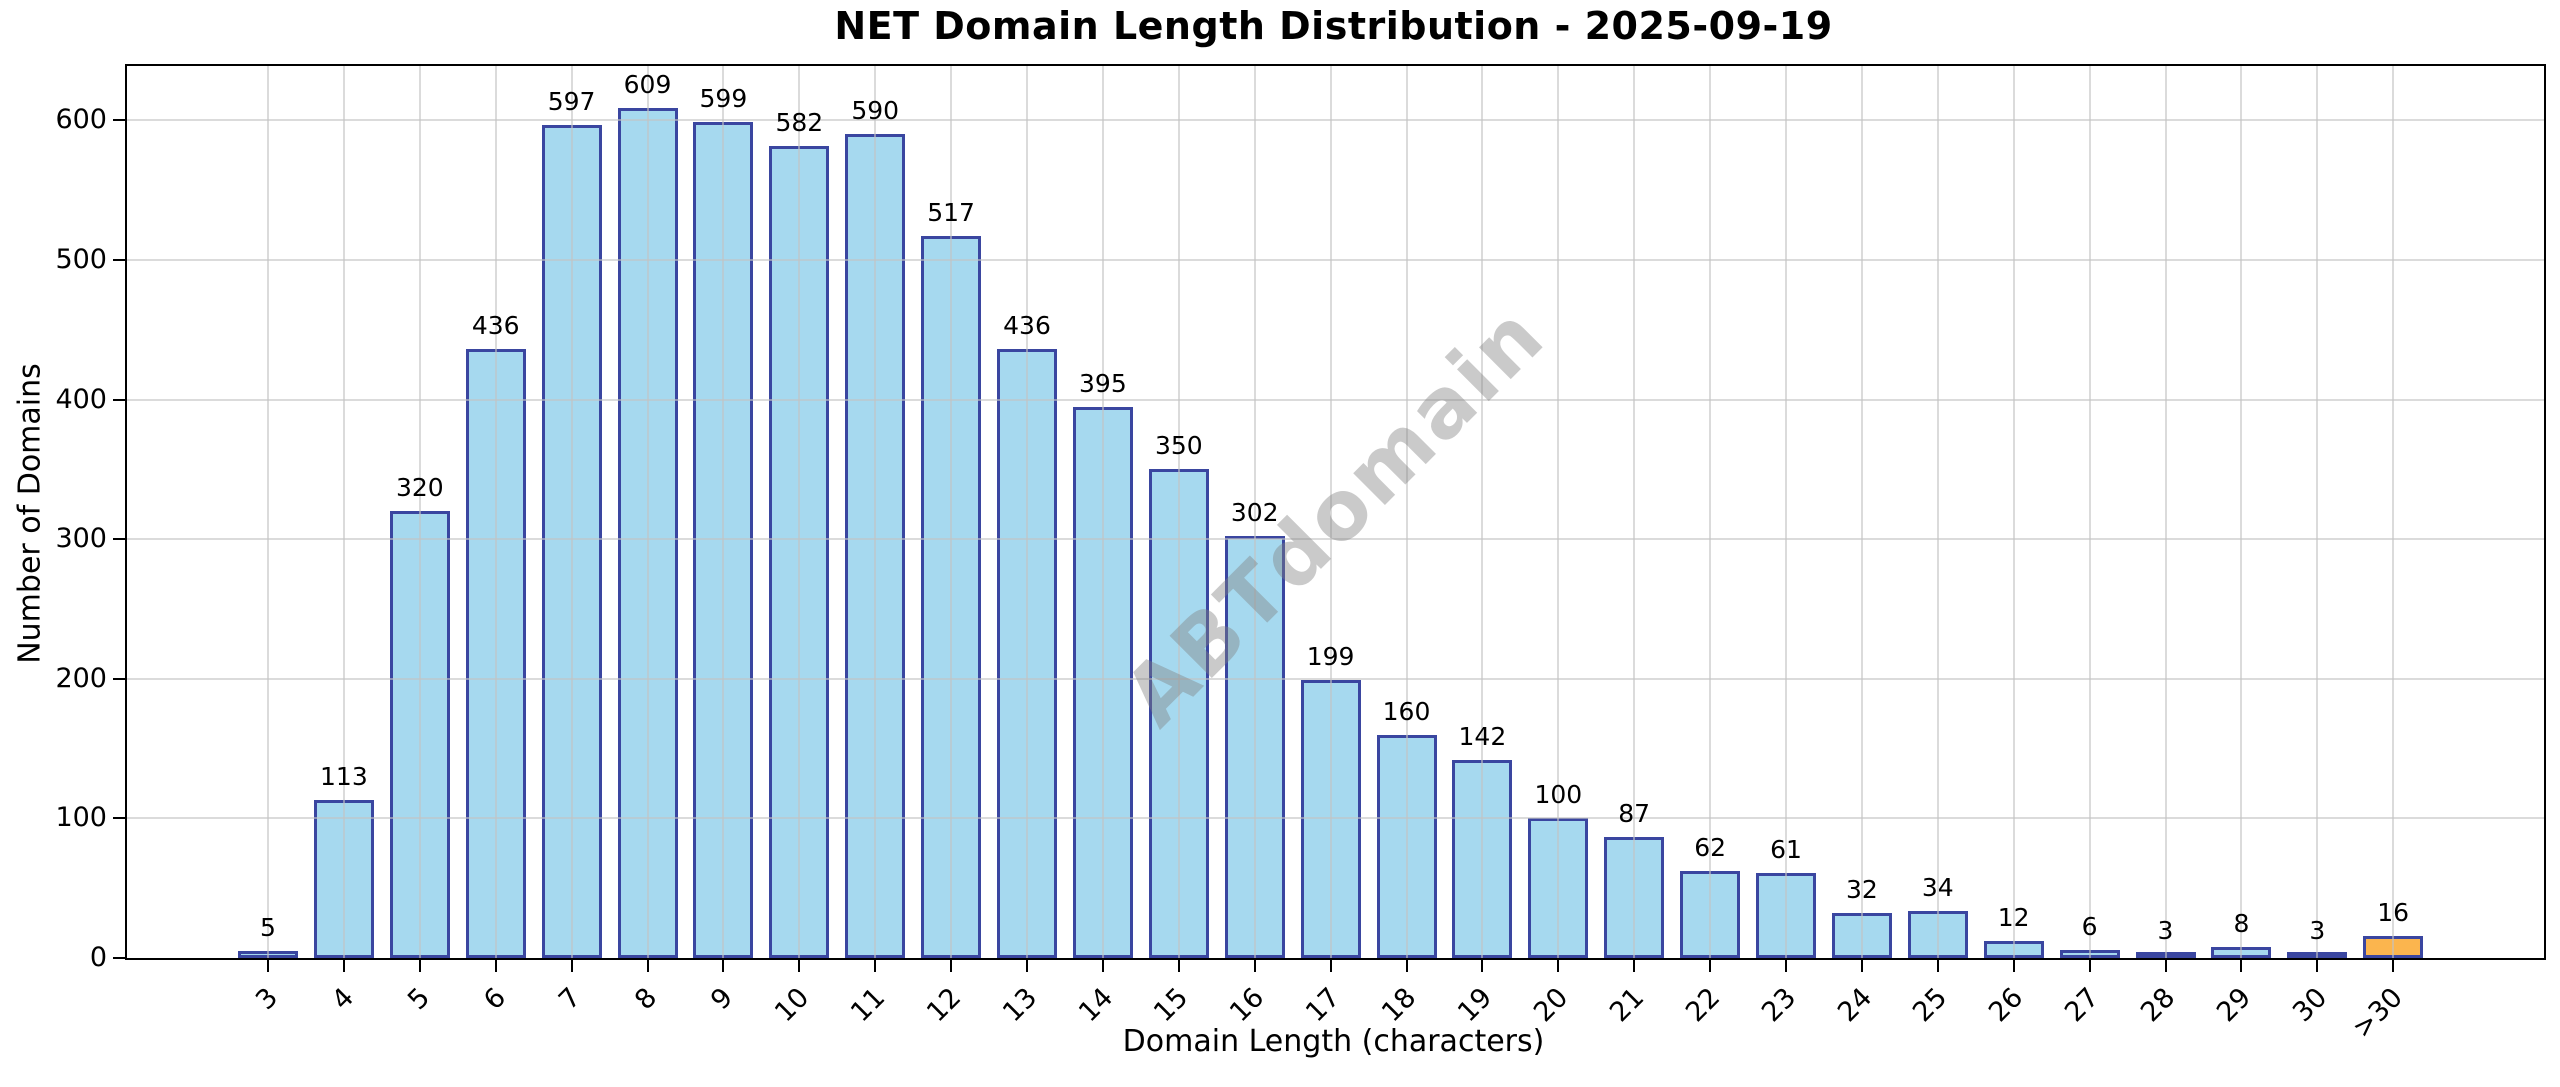 This screenshot has height=1087, width=2560. I want to click on bar-value-label: 62, so click(1710, 847).